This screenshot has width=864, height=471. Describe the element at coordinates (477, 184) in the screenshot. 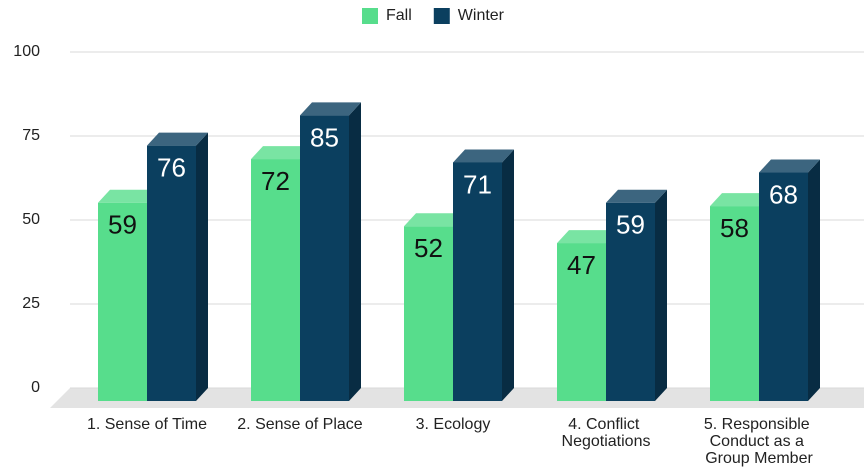

I see `data-label: 71` at that location.